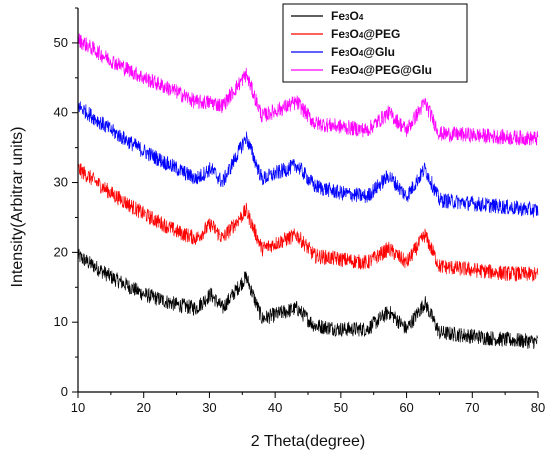 Image resolution: width=550 pixels, height=458 pixels. I want to click on x-tick-label: 10, so click(78, 407).